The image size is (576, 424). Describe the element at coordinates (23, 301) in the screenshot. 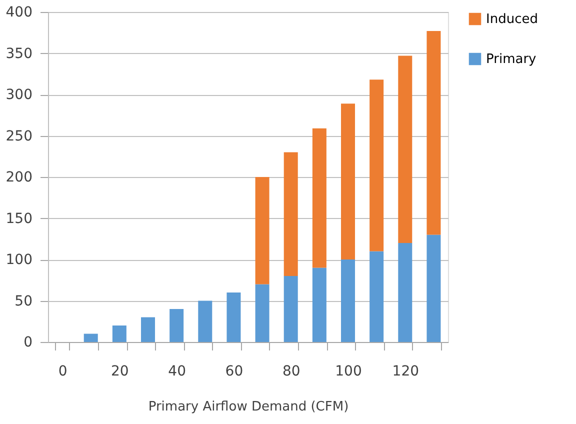

I see `y-tick-label: 50` at that location.